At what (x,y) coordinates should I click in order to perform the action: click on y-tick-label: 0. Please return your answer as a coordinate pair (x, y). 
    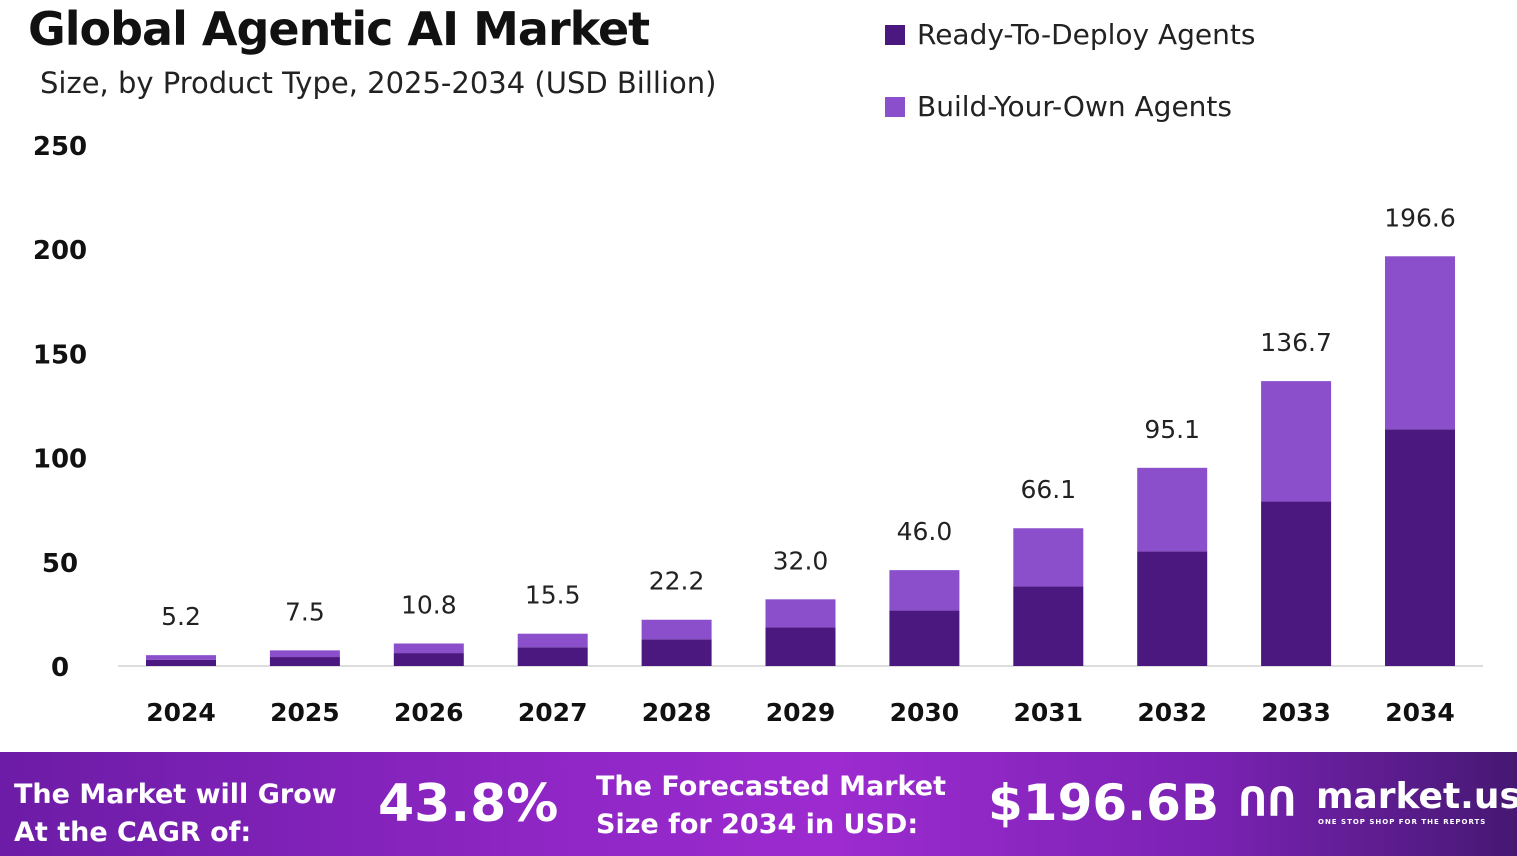
    Looking at the image, I should click on (60, 668).